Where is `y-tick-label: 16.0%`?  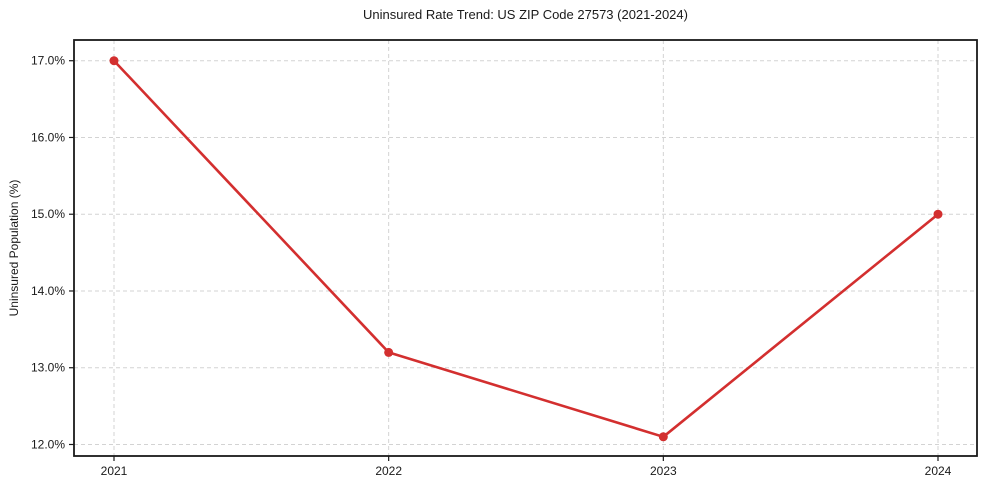
y-tick-label: 16.0% is located at coordinates (48, 137).